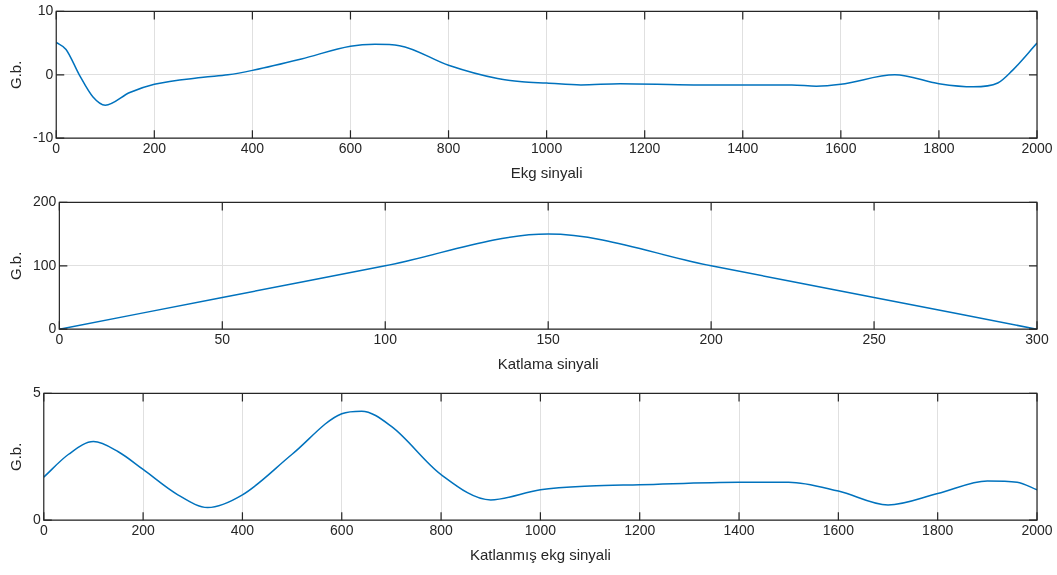 The image size is (1057, 575). What do you see at coordinates (222, 339) in the screenshot?
I see `x-tick-label: 50` at bounding box center [222, 339].